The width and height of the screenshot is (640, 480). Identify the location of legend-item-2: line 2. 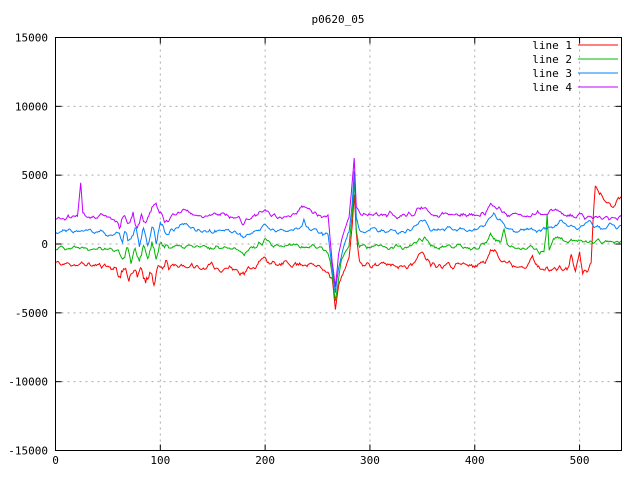
(575, 59).